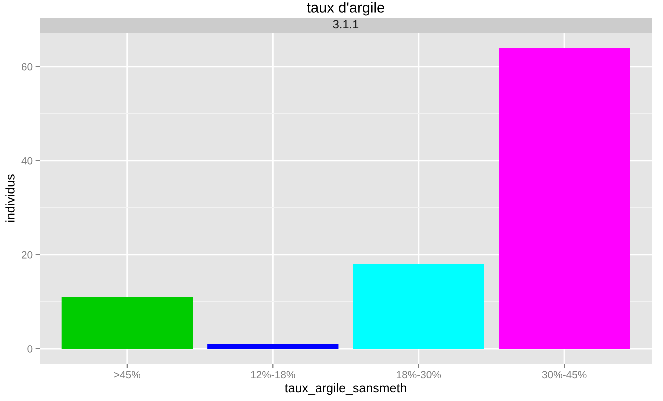 Image resolution: width=663 pixels, height=401 pixels. I want to click on y-axis-title: individus, so click(10, 198).